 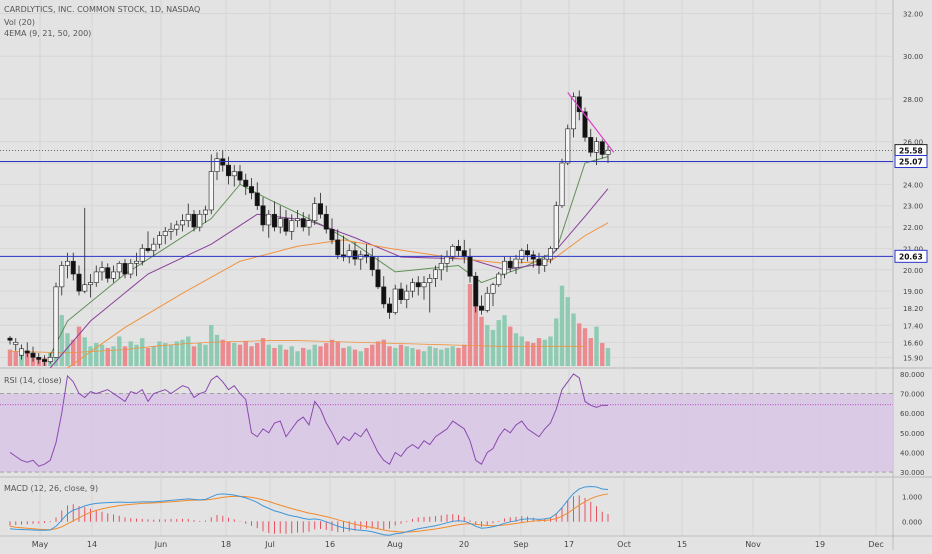 What do you see at coordinates (913, 309) in the screenshot?
I see `price-tick-label: 18.20` at bounding box center [913, 309].